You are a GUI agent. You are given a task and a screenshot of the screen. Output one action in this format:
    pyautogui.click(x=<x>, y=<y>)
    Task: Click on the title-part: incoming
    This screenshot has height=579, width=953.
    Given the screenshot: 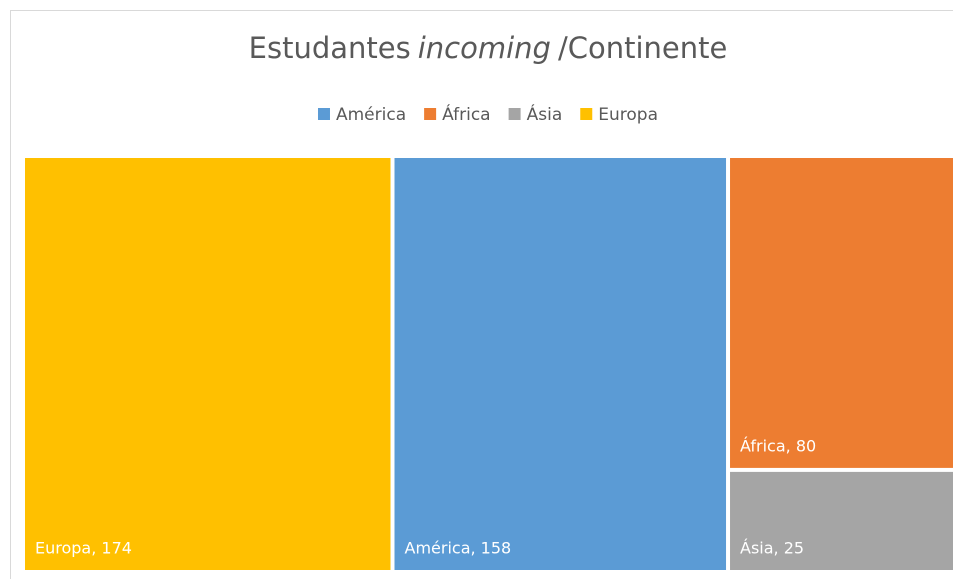 What is the action you would take?
    pyautogui.click(x=484, y=48)
    